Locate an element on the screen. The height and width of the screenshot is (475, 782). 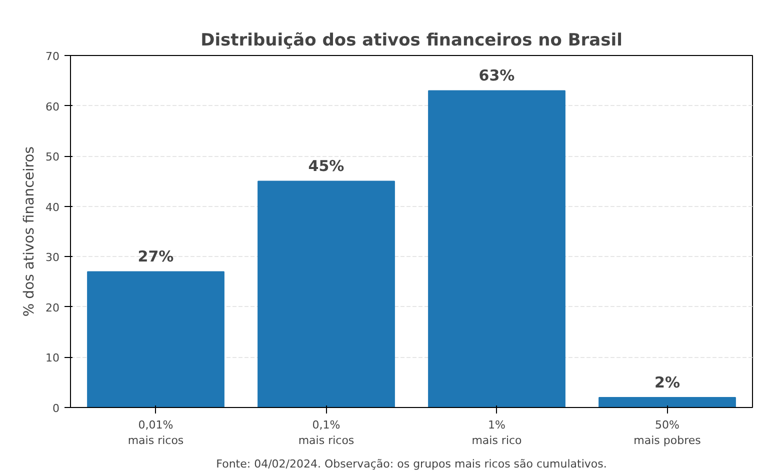
y-tick-label: 0 is located at coordinates (56, 408).